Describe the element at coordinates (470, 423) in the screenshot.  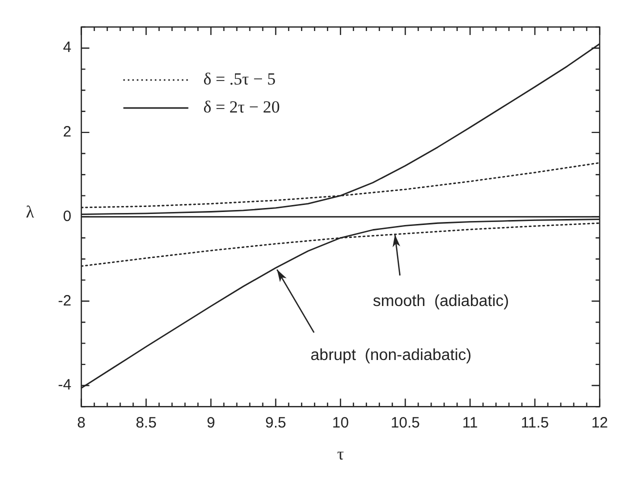
I see `x-tick-label: 11` at that location.